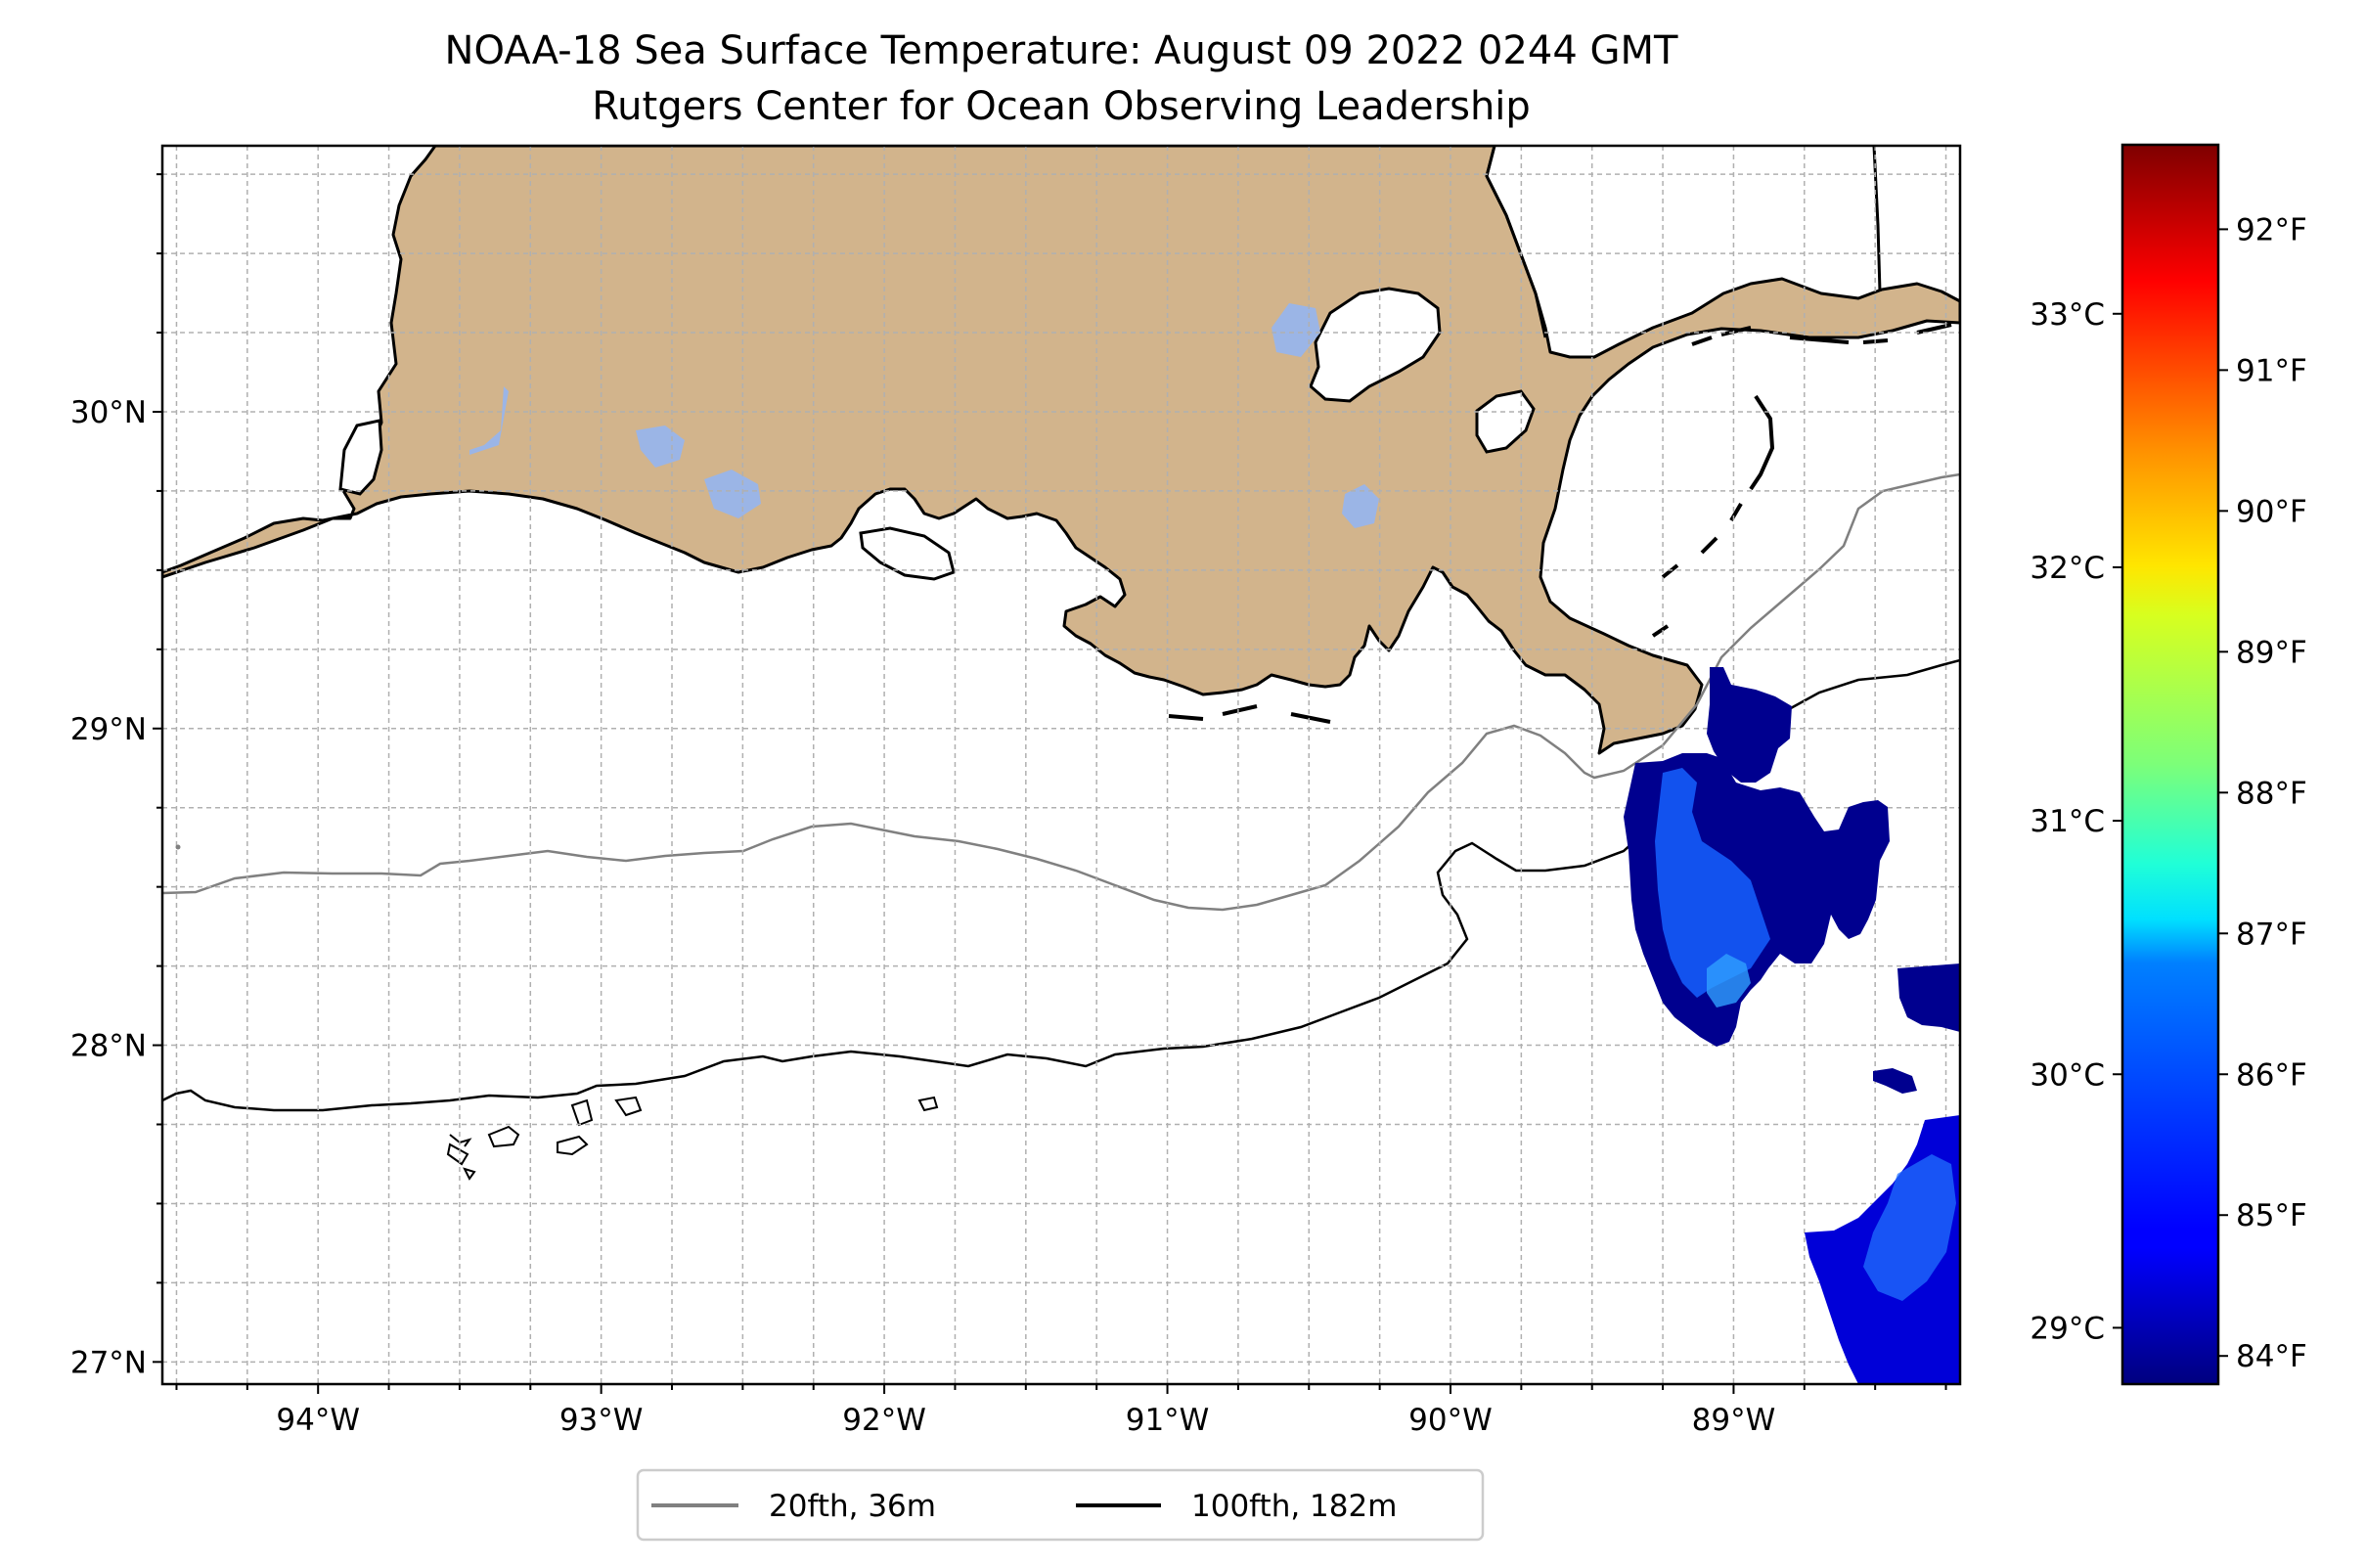 The height and width of the screenshot is (1568, 2365). Describe the element at coordinates (1749, 725) in the screenshot. I see `sst-swath-delta` at that location.